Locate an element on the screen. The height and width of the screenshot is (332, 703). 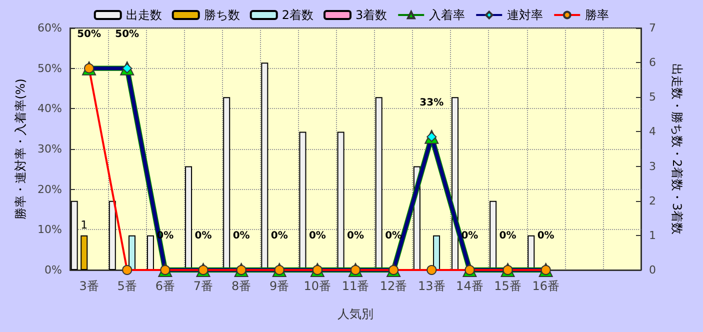
y2-tick-label: 5 is located at coordinates (652, 97).